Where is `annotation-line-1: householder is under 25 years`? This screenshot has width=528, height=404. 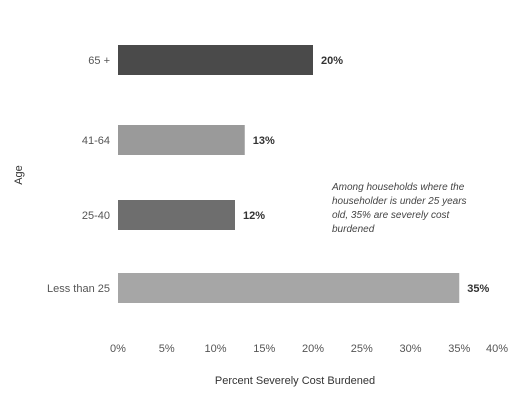
annotation-line-1: householder is under 25 years is located at coordinates (399, 201).